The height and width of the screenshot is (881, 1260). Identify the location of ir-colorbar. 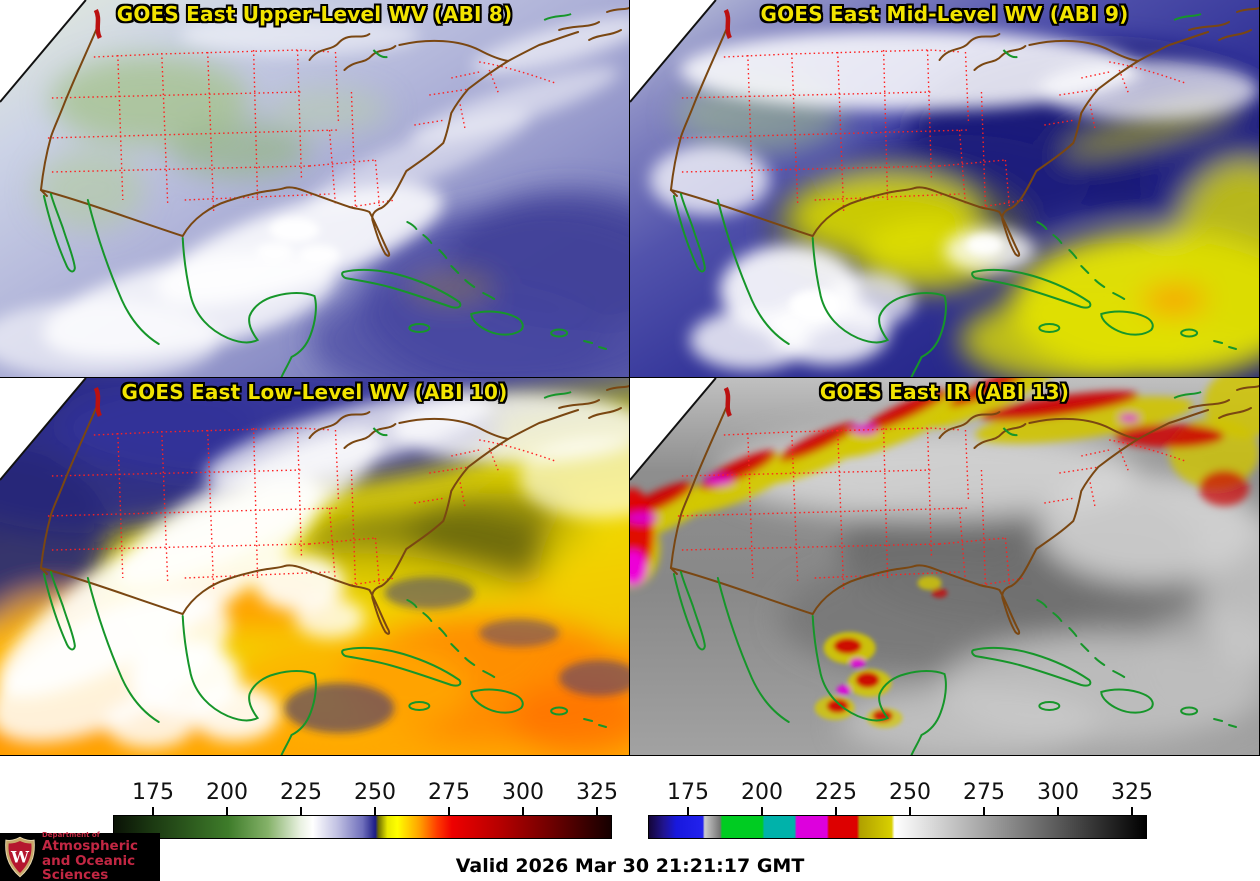
(897, 827).